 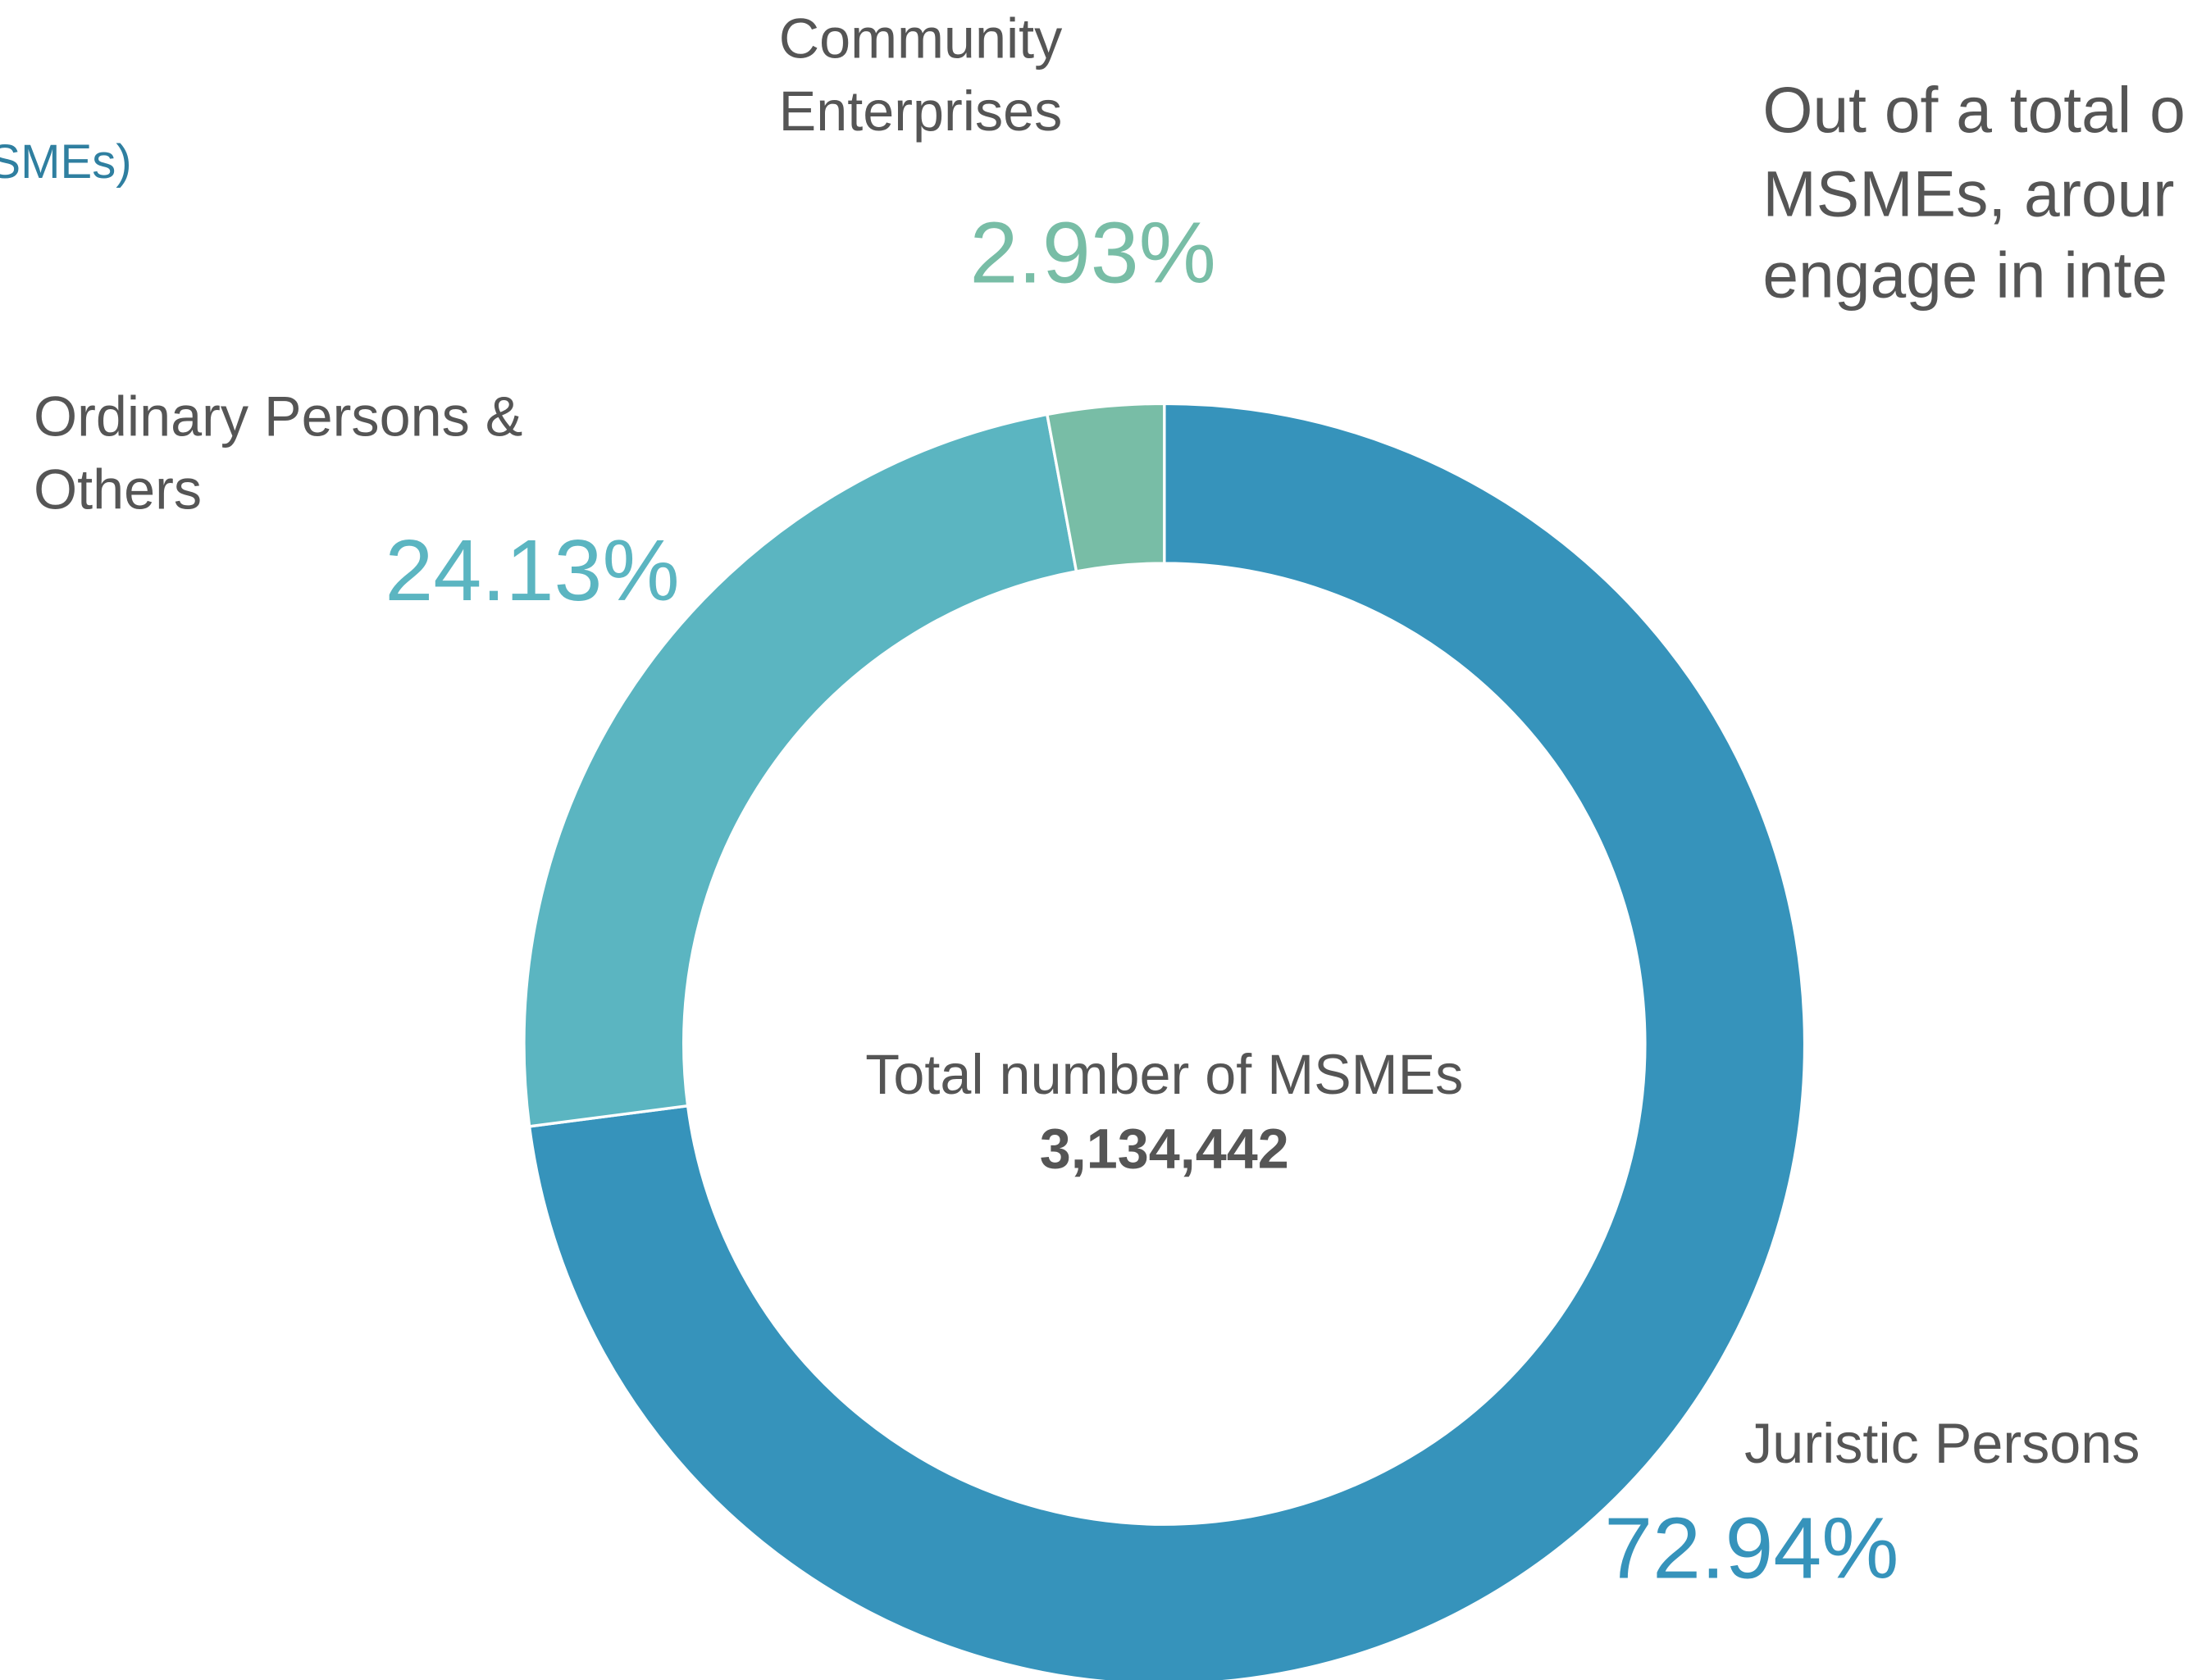 I want to click on center-label: Total number of MSMEs, so click(x=1164, y=1075).